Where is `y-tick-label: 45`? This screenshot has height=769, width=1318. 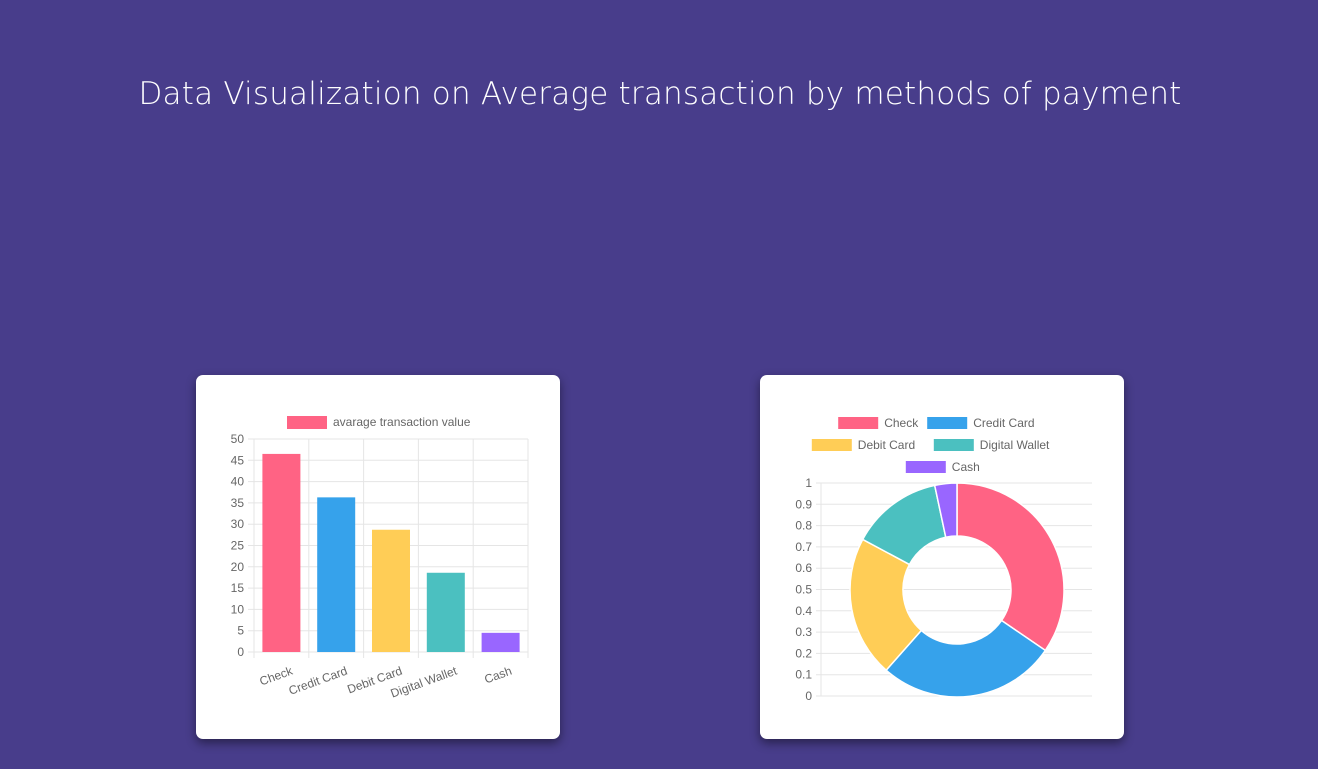 y-tick-label: 45 is located at coordinates (238, 460).